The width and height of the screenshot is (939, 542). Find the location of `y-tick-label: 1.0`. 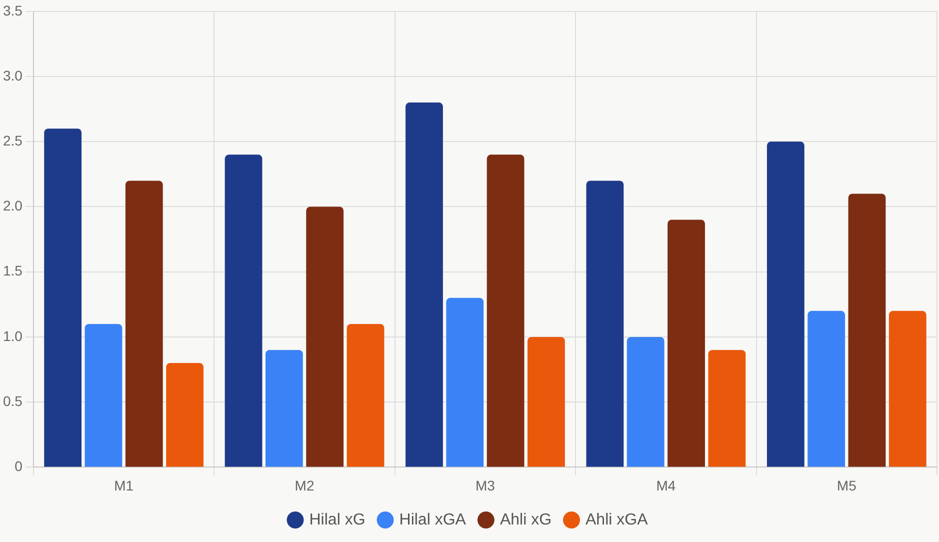

y-tick-label: 1.0 is located at coordinates (12, 336).